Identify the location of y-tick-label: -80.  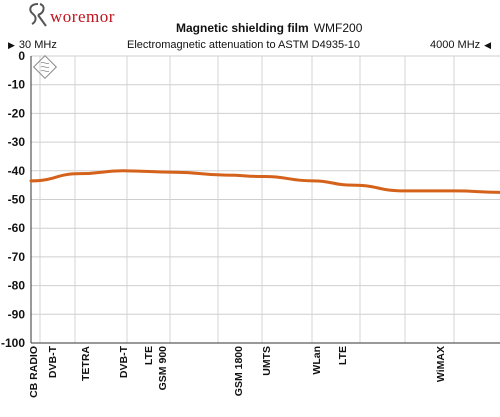
(17, 286).